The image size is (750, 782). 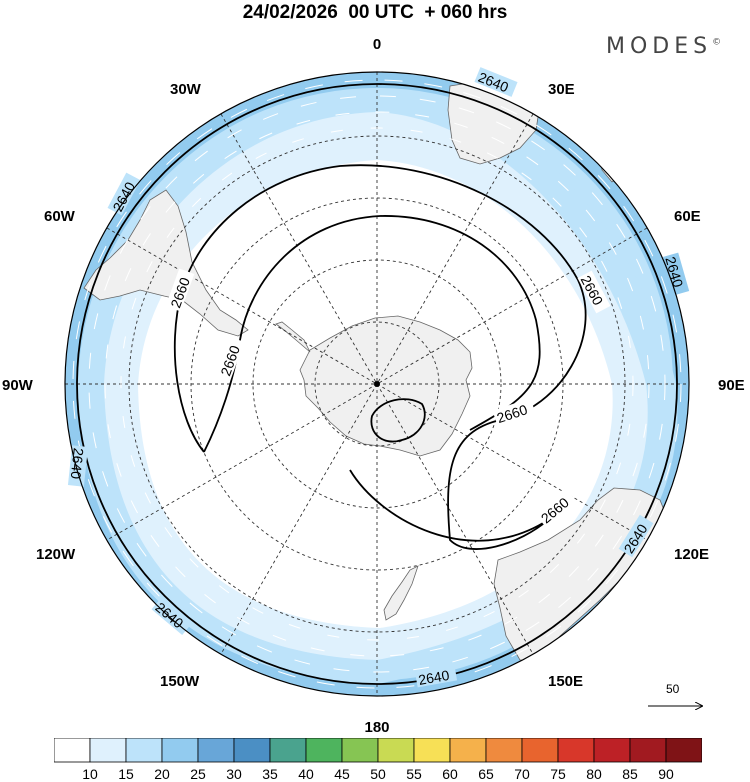 I want to click on lon-label-150e: 150E, so click(x=565, y=681).